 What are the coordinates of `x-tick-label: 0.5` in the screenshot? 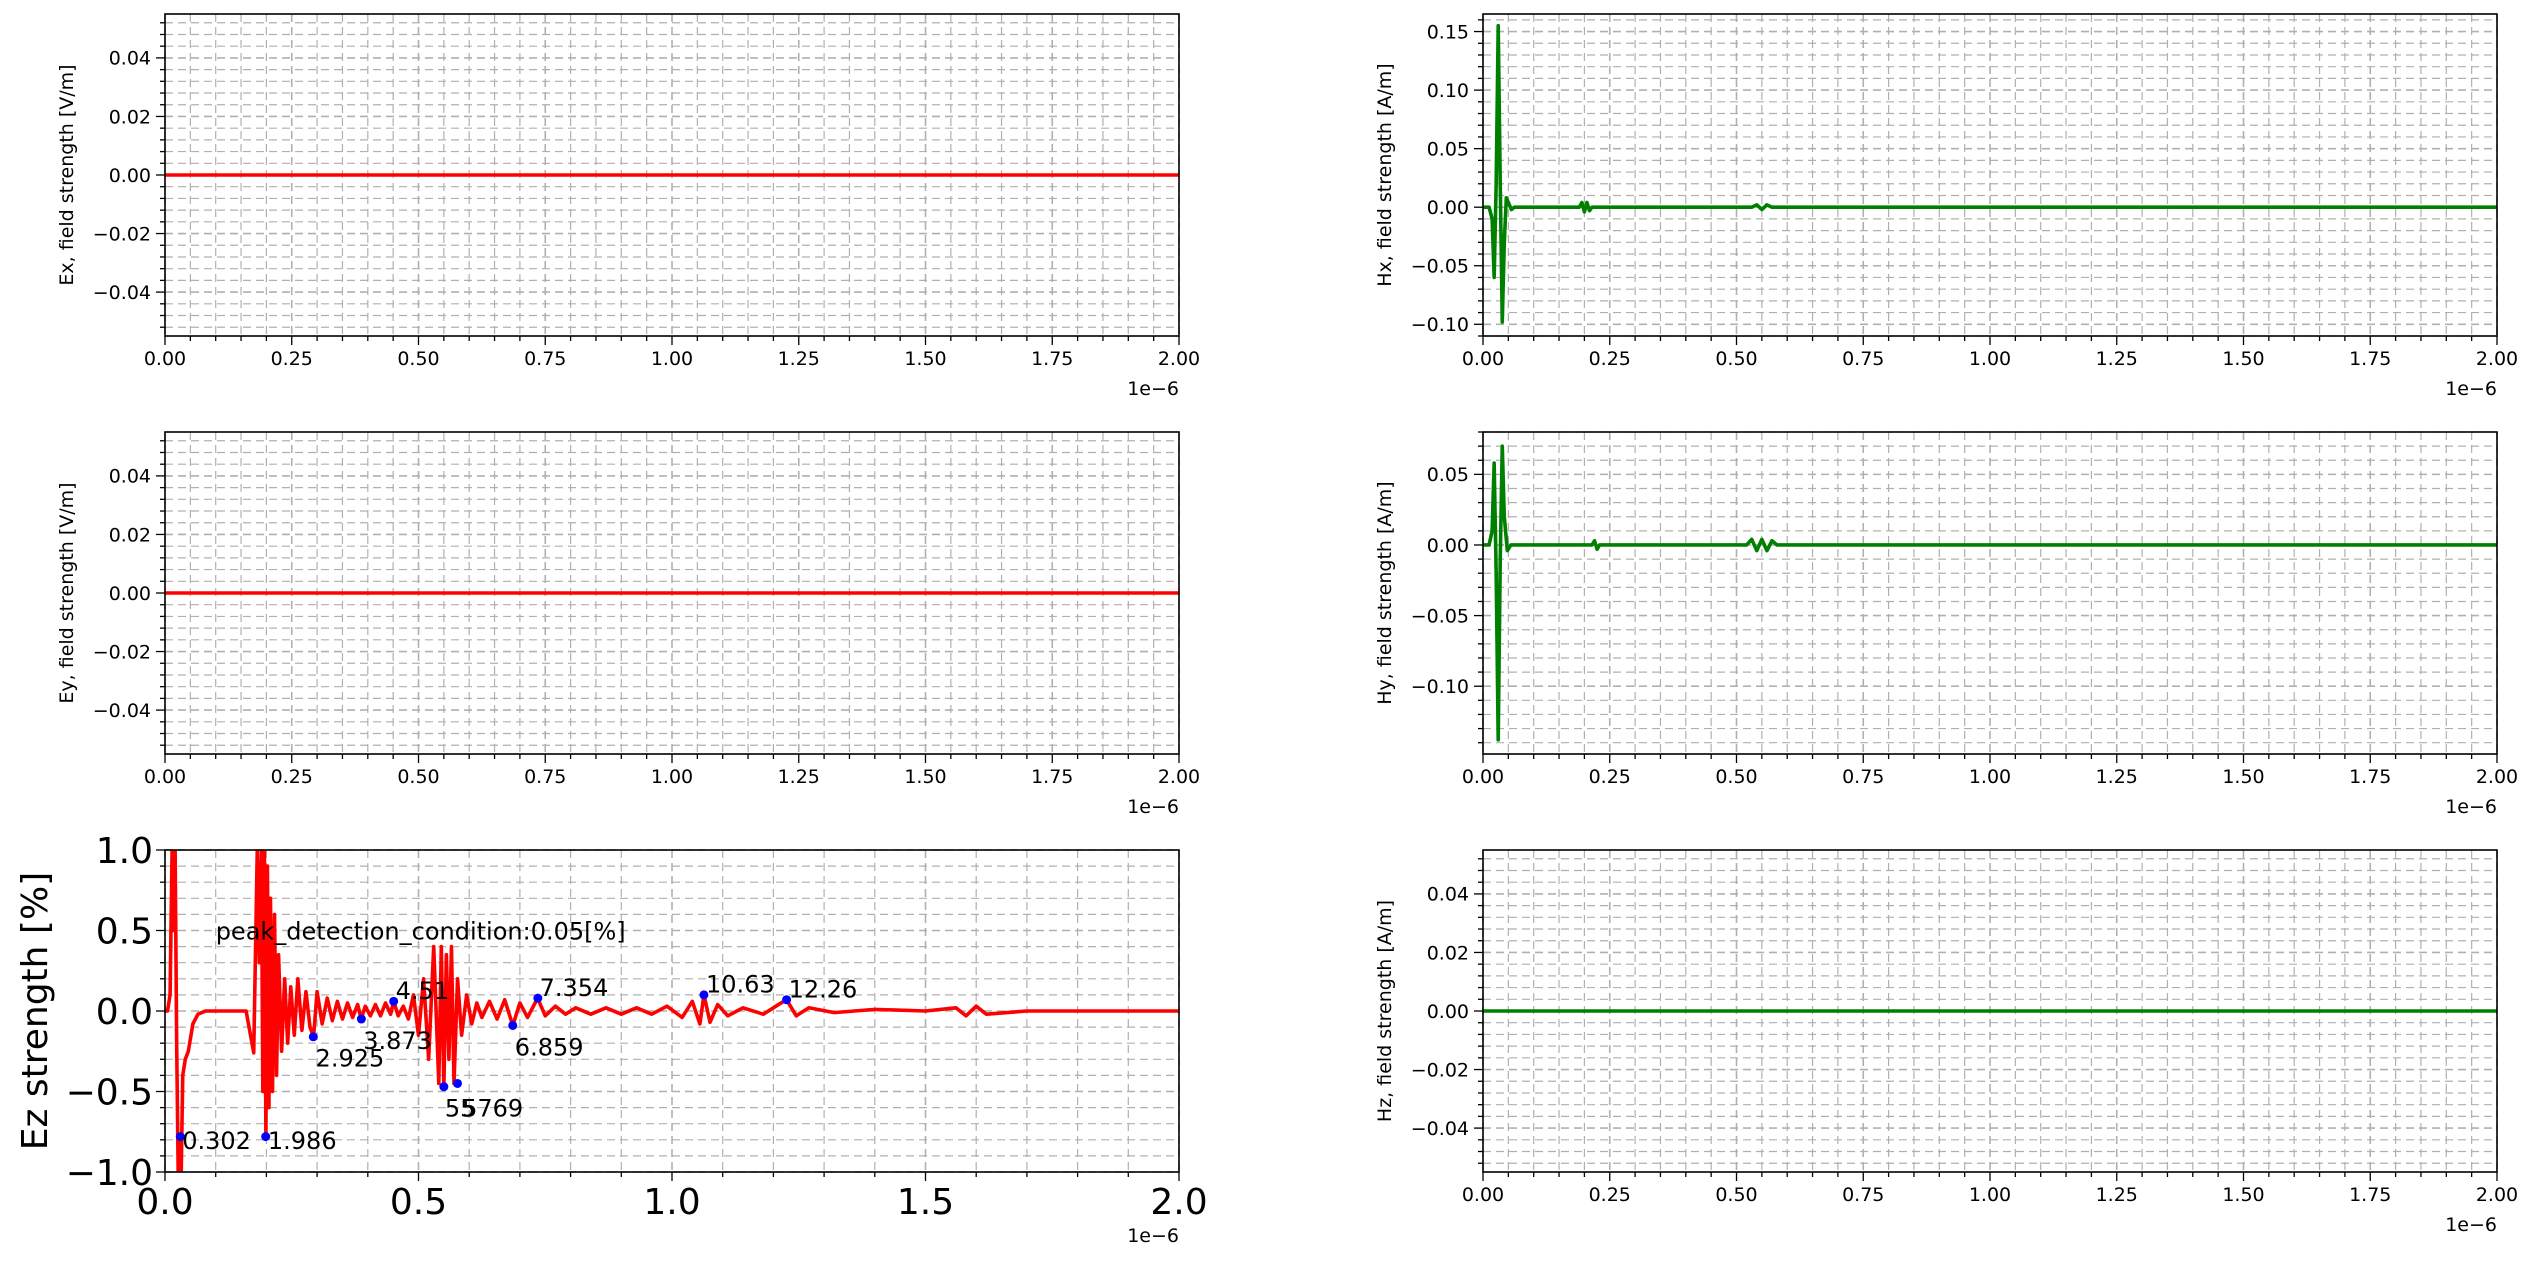 It's located at (418, 1202).